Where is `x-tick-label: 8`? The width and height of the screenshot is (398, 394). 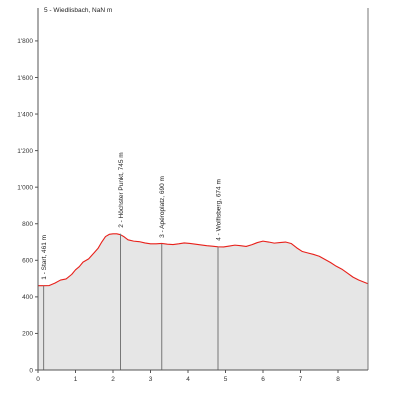 x-tick-label: 8 is located at coordinates (338, 379).